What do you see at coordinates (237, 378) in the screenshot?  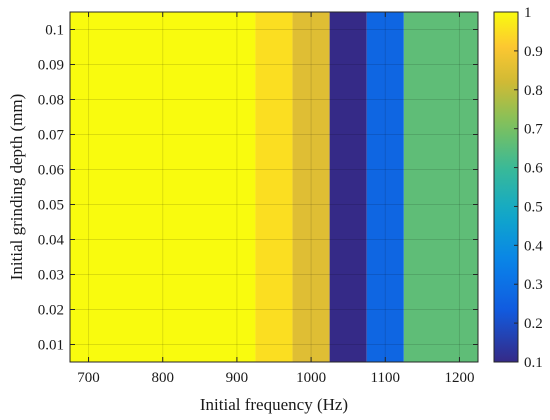 I see `x-tick-label-2: 900` at bounding box center [237, 378].